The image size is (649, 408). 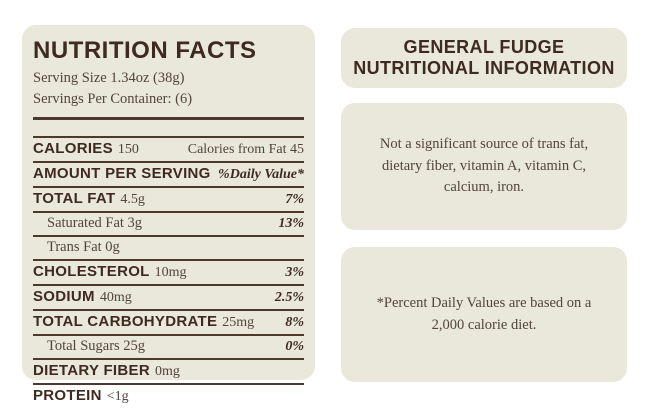 I want to click on row-amount: 4.5g, so click(x=132, y=200).